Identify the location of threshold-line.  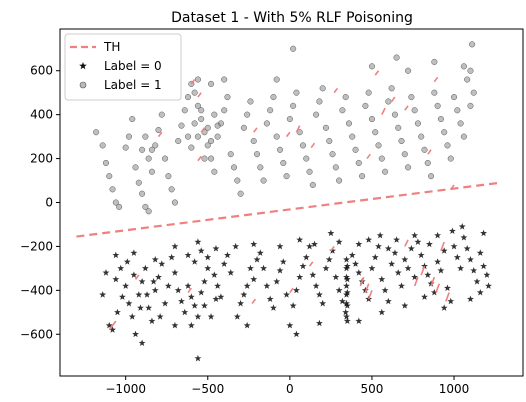
(288, 209).